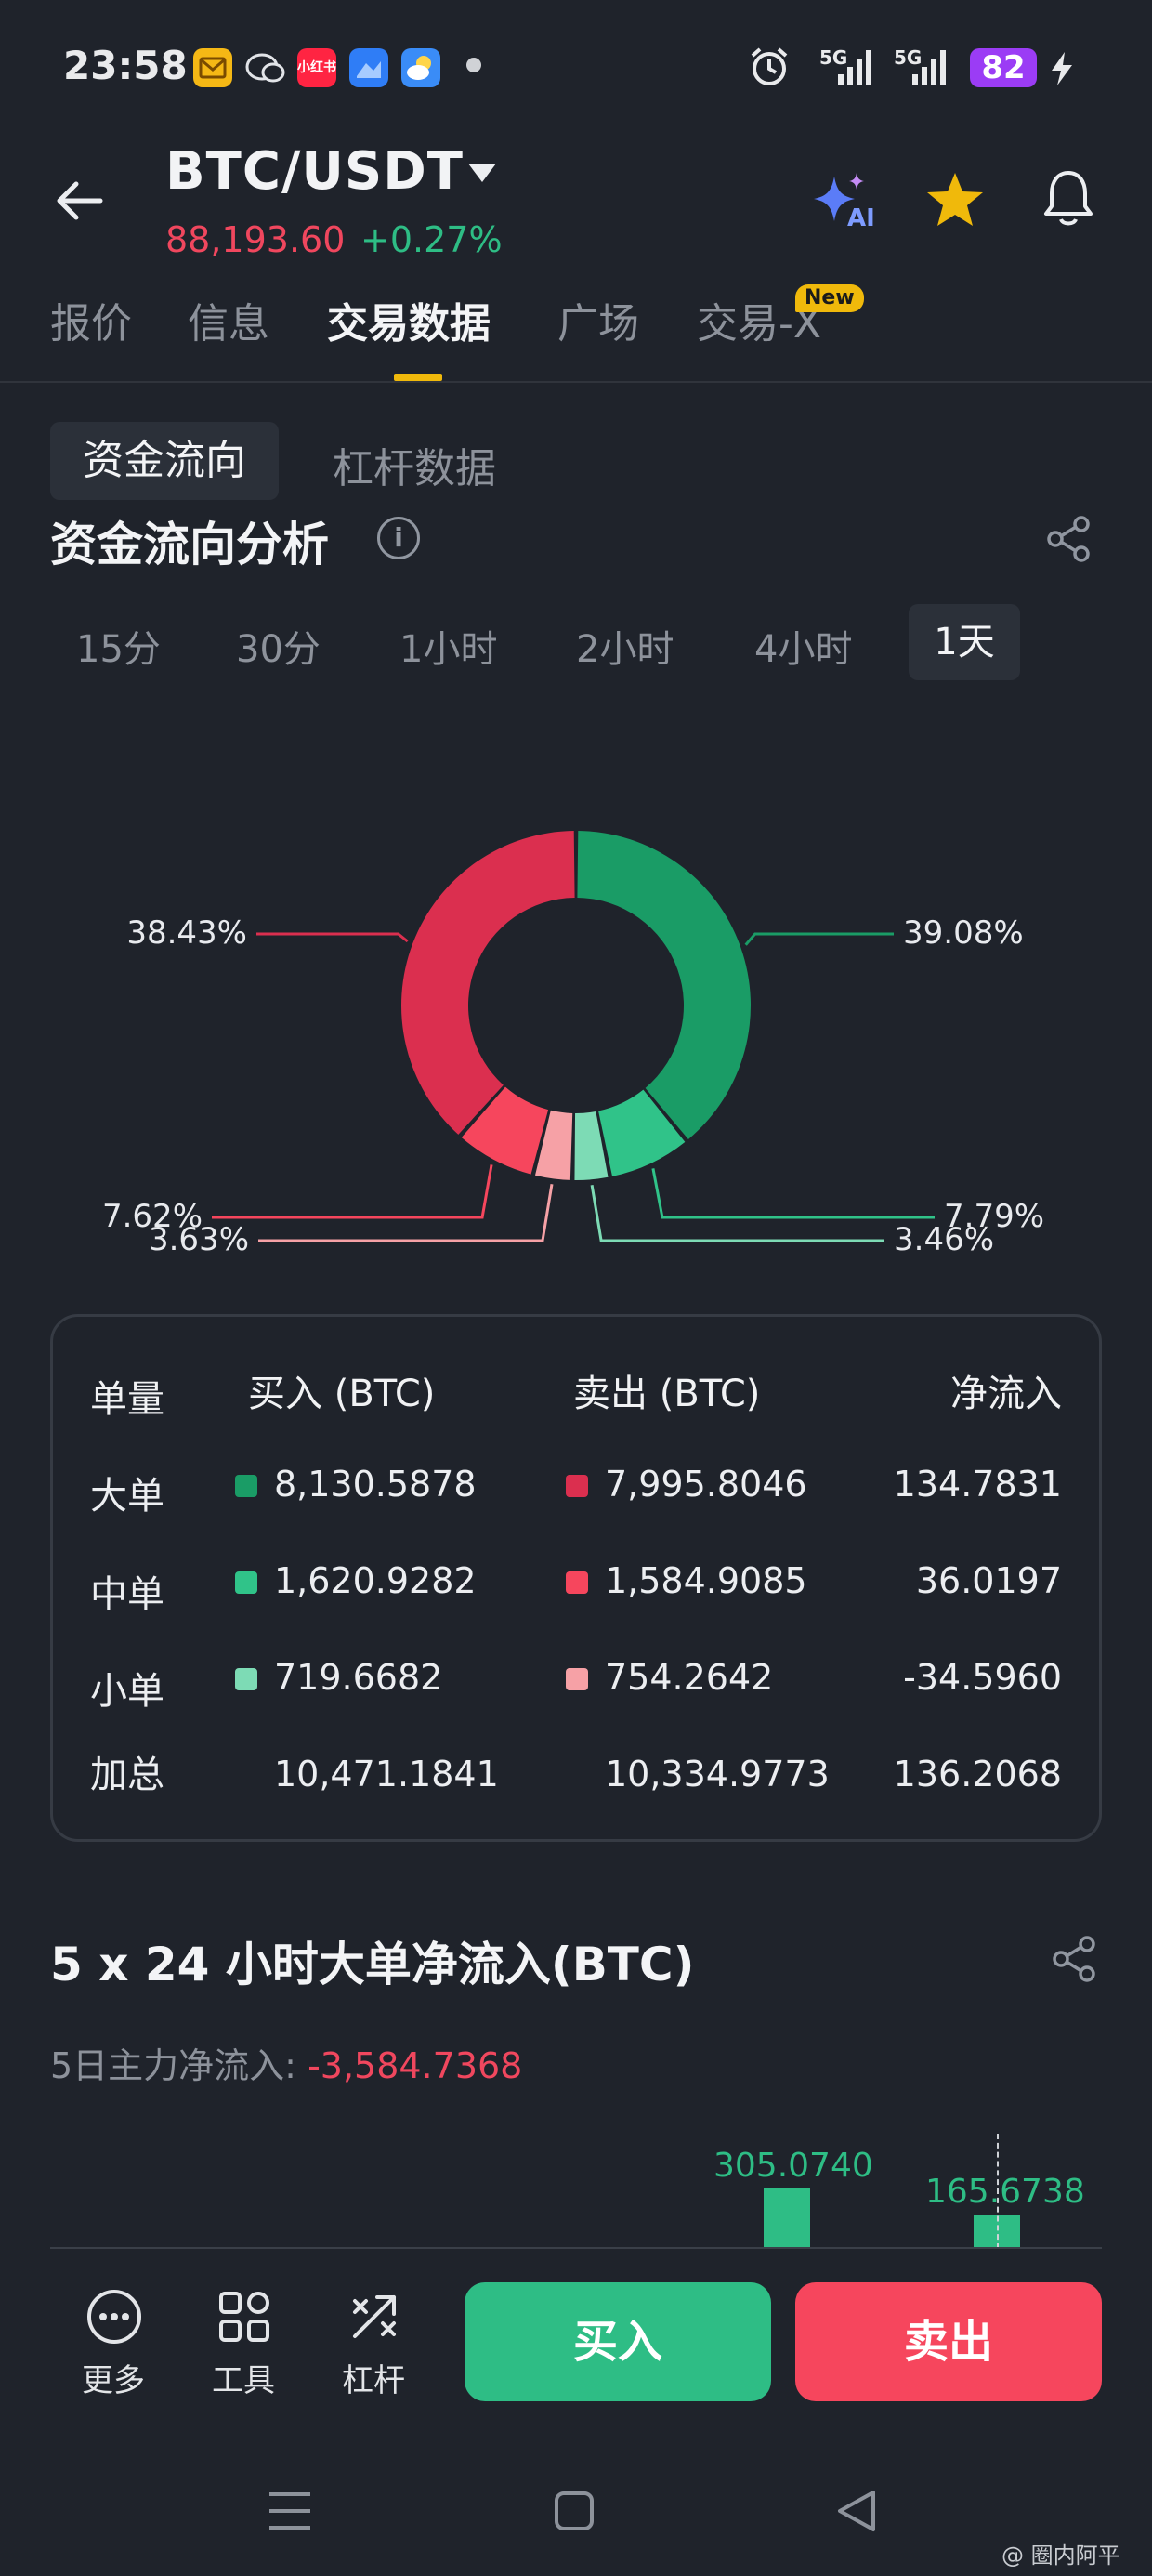 This screenshot has height=2576, width=1152. Describe the element at coordinates (998, 2191) in the screenshot. I see `crosshair-line` at that location.